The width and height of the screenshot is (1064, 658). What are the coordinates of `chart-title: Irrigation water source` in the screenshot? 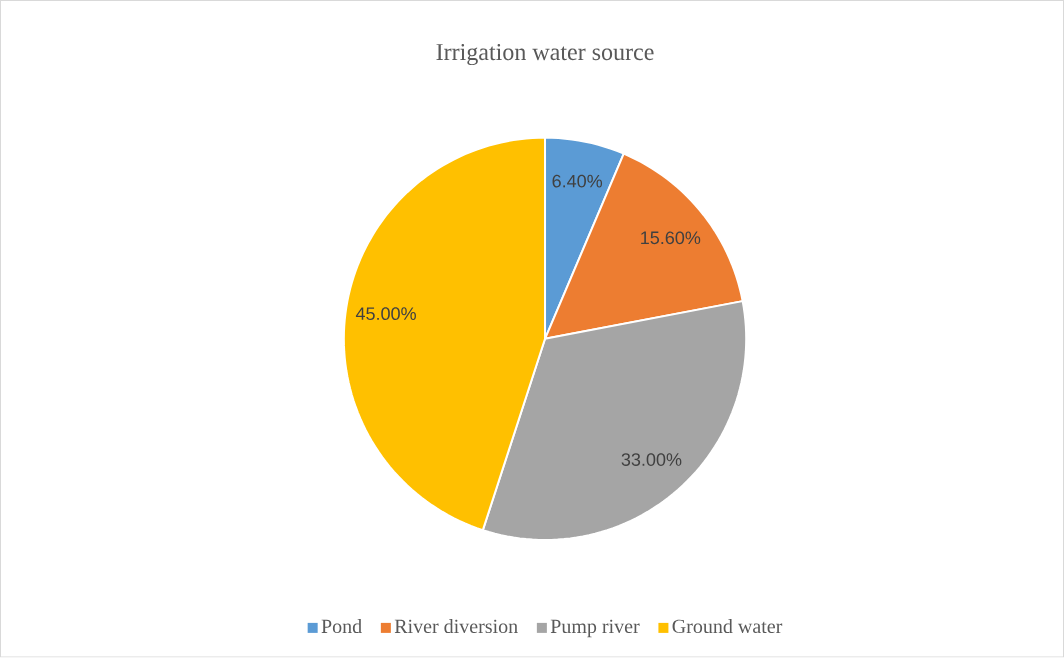 It's located at (545, 55).